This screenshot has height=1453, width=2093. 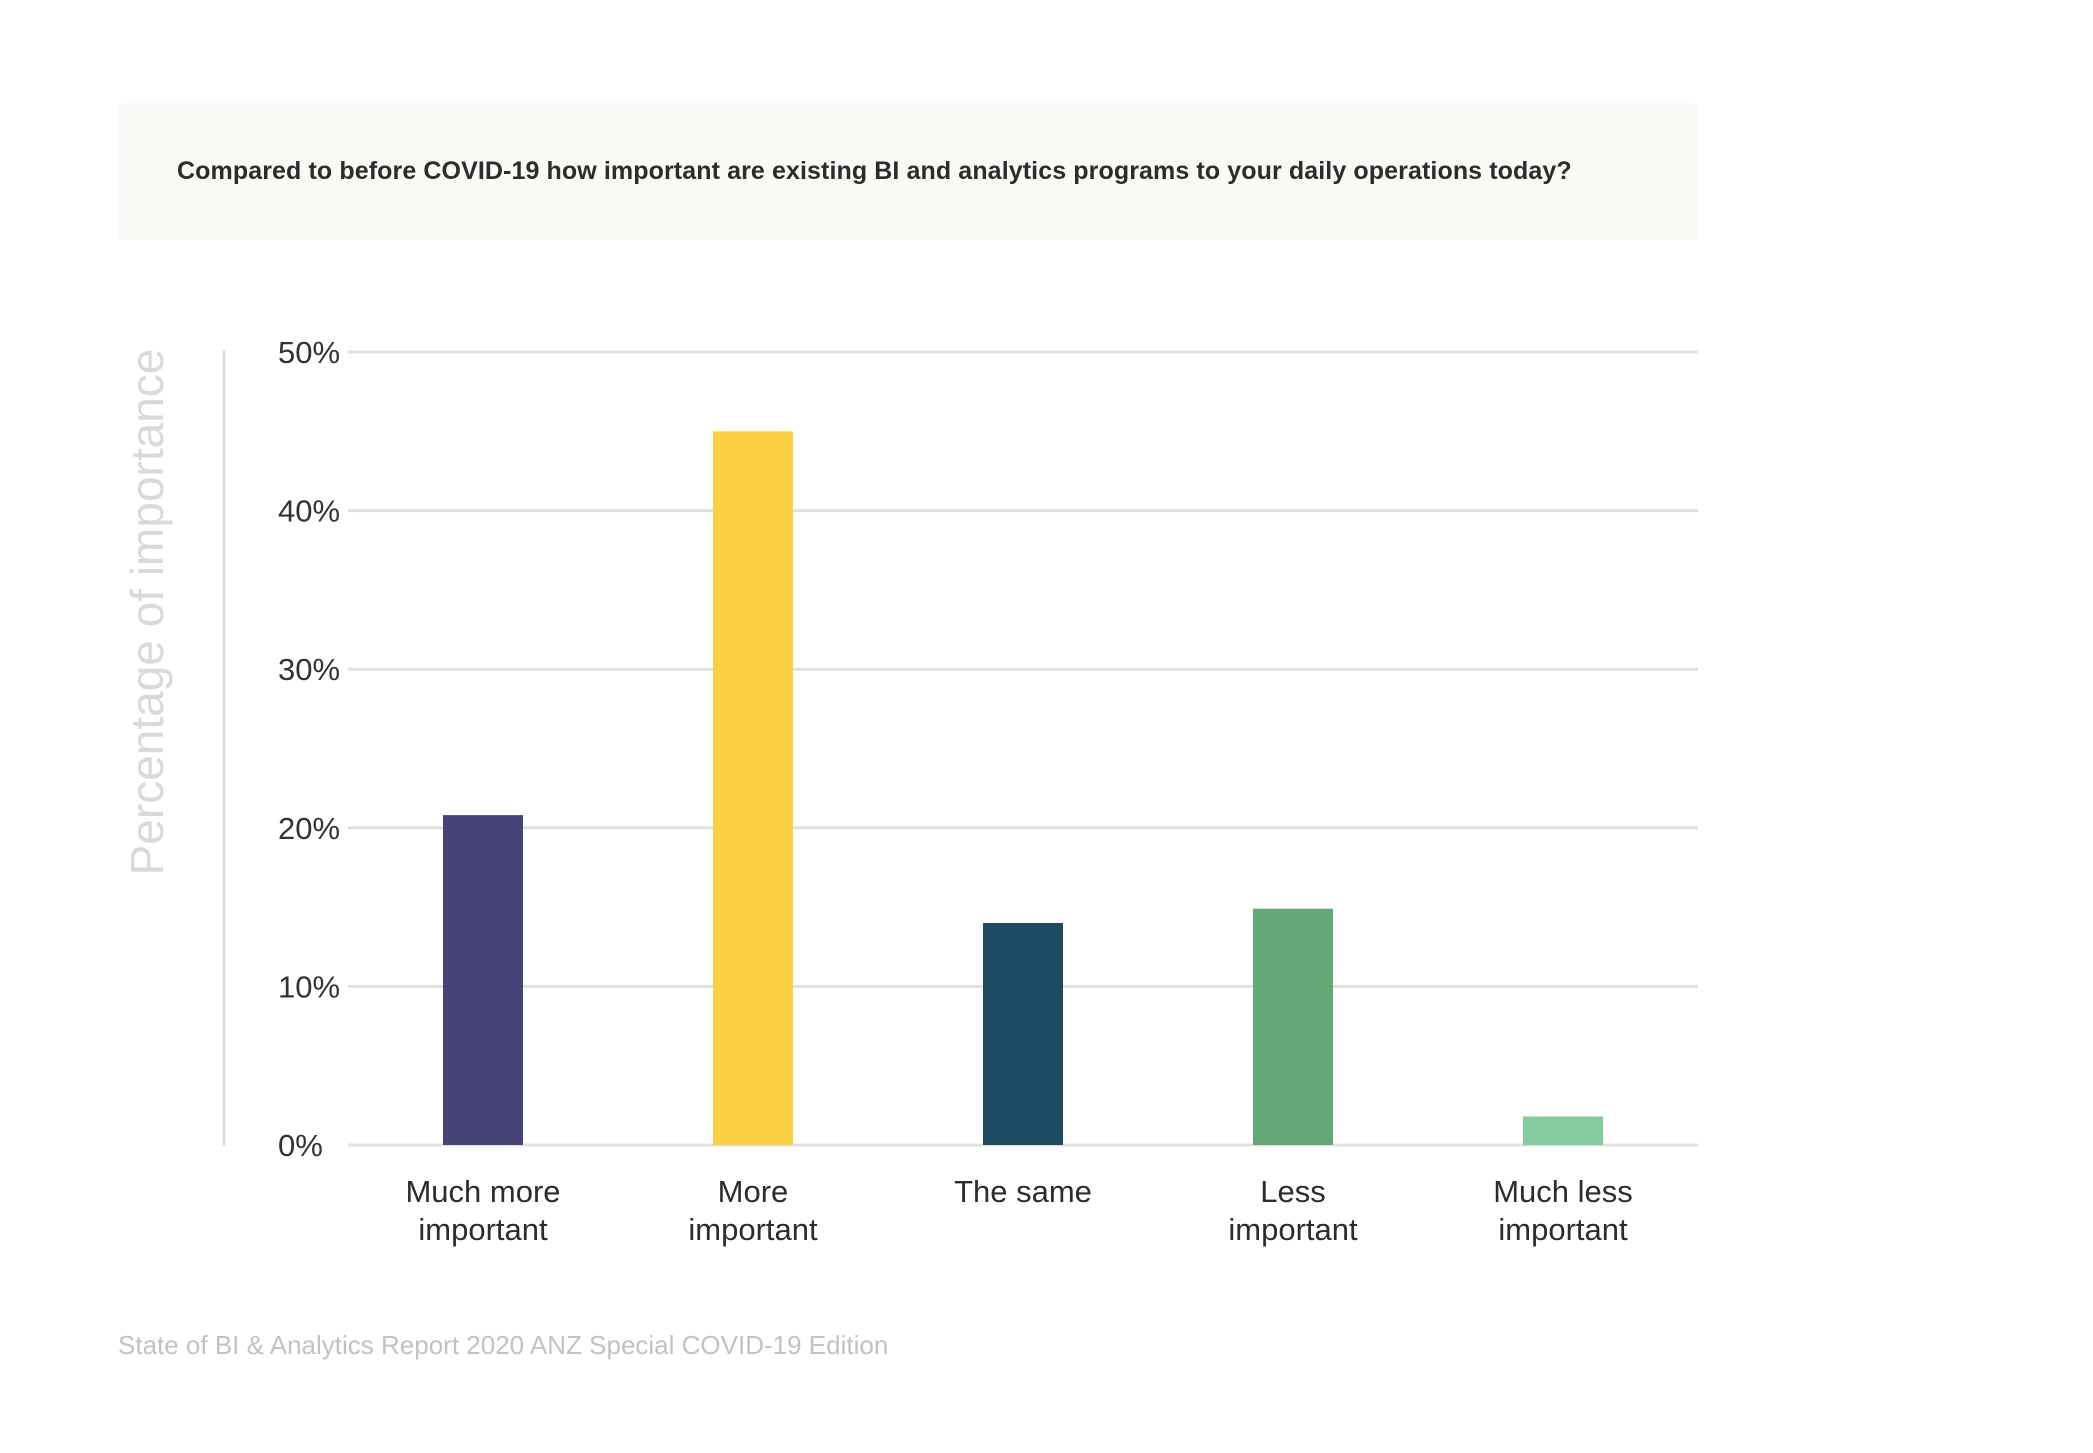 I want to click on x-tick-label: The same, so click(x=1023, y=1191).